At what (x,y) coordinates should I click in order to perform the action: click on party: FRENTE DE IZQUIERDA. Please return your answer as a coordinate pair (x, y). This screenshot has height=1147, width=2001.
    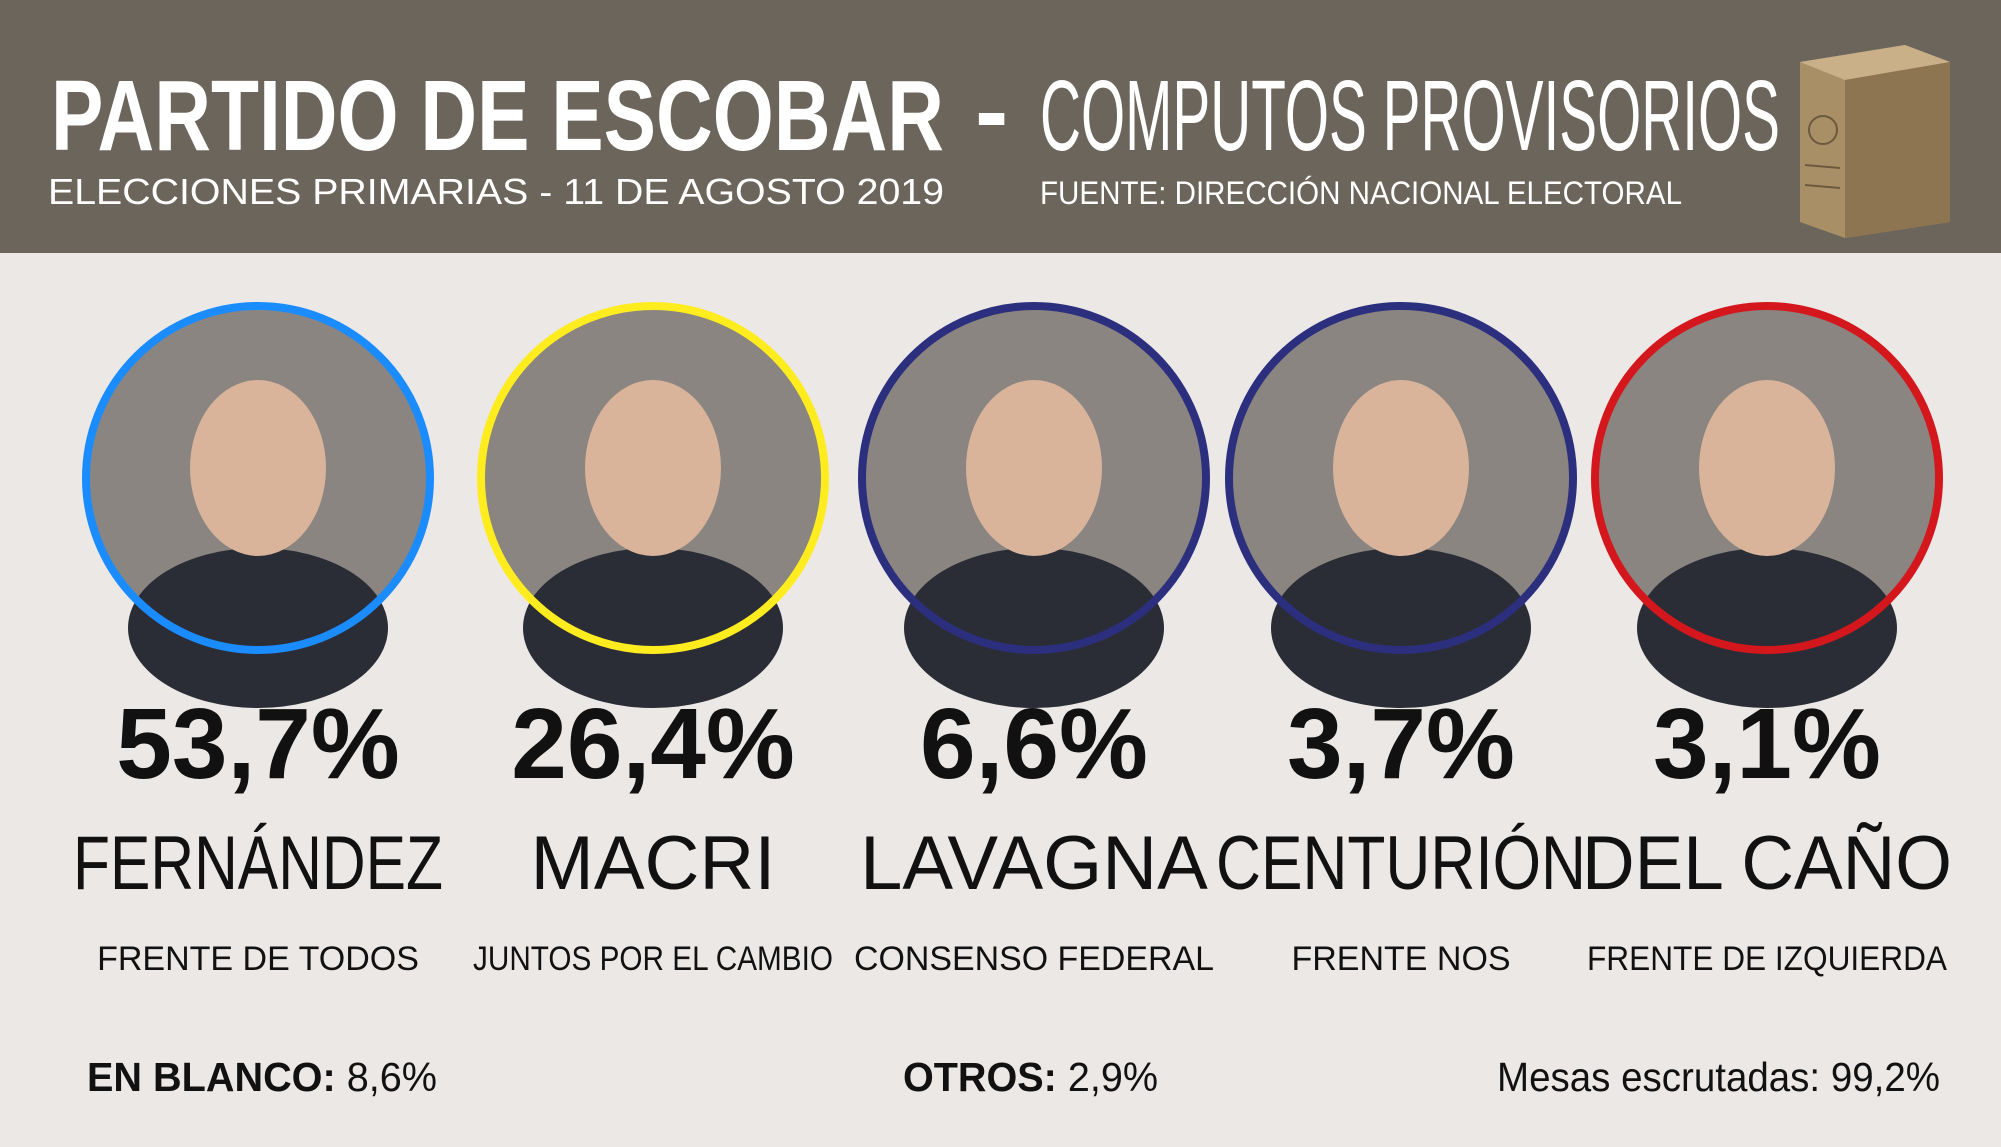
    Looking at the image, I should click on (1767, 959).